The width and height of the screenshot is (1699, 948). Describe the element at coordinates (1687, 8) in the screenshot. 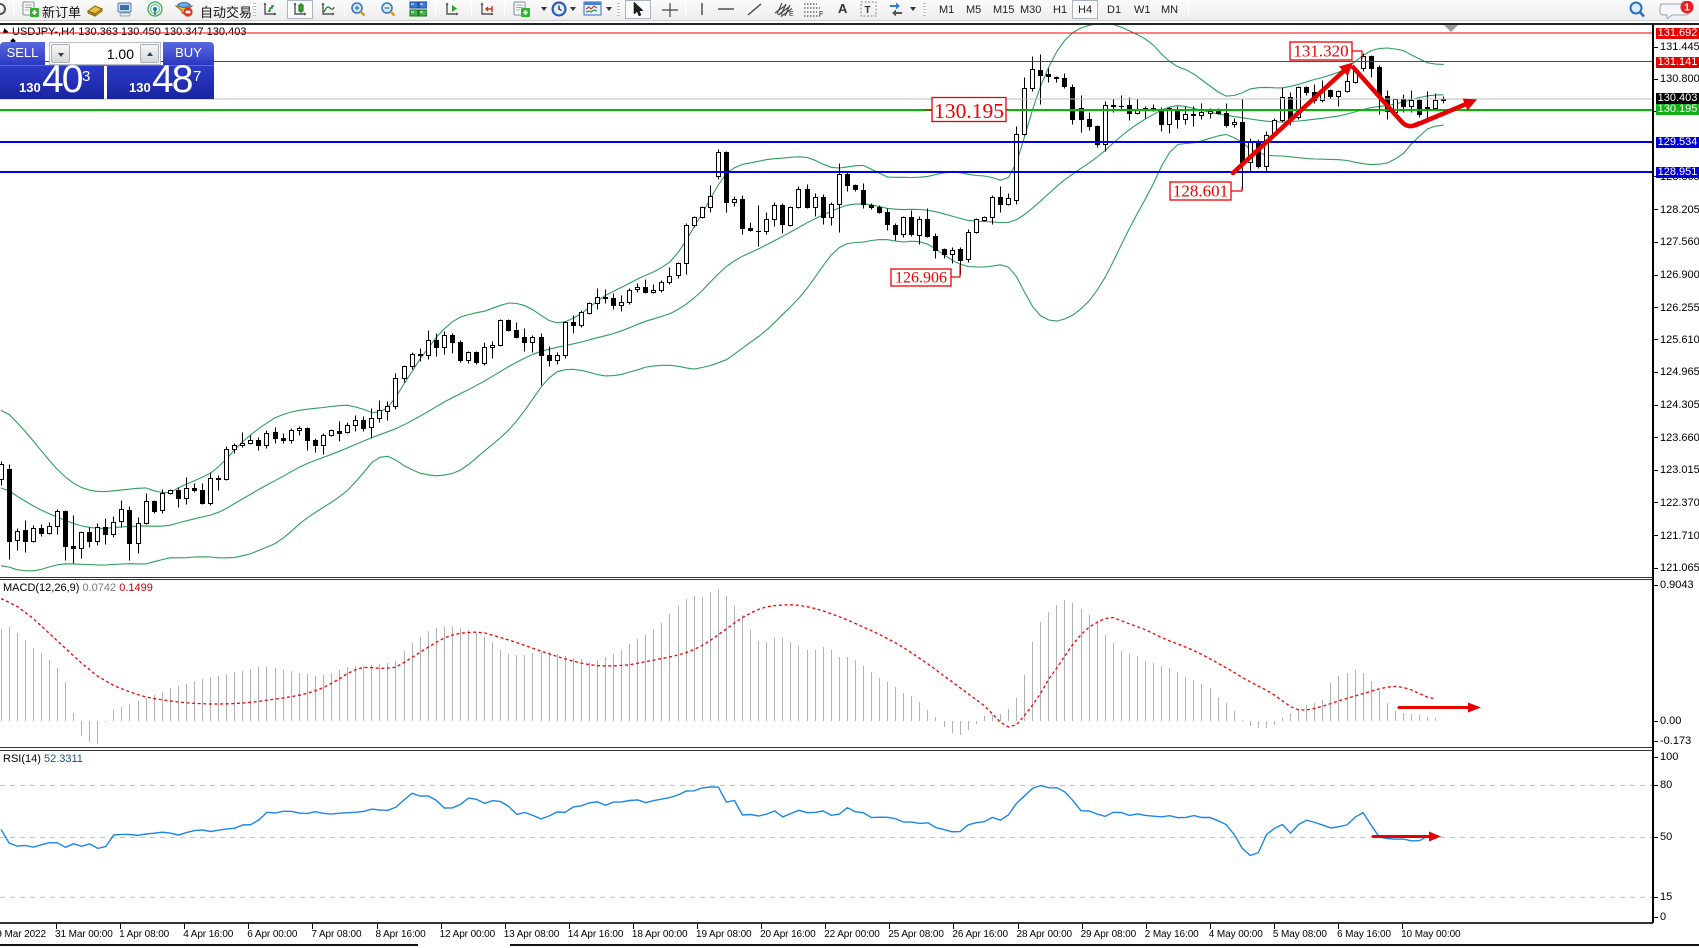

I see `svg-text: 1` at that location.